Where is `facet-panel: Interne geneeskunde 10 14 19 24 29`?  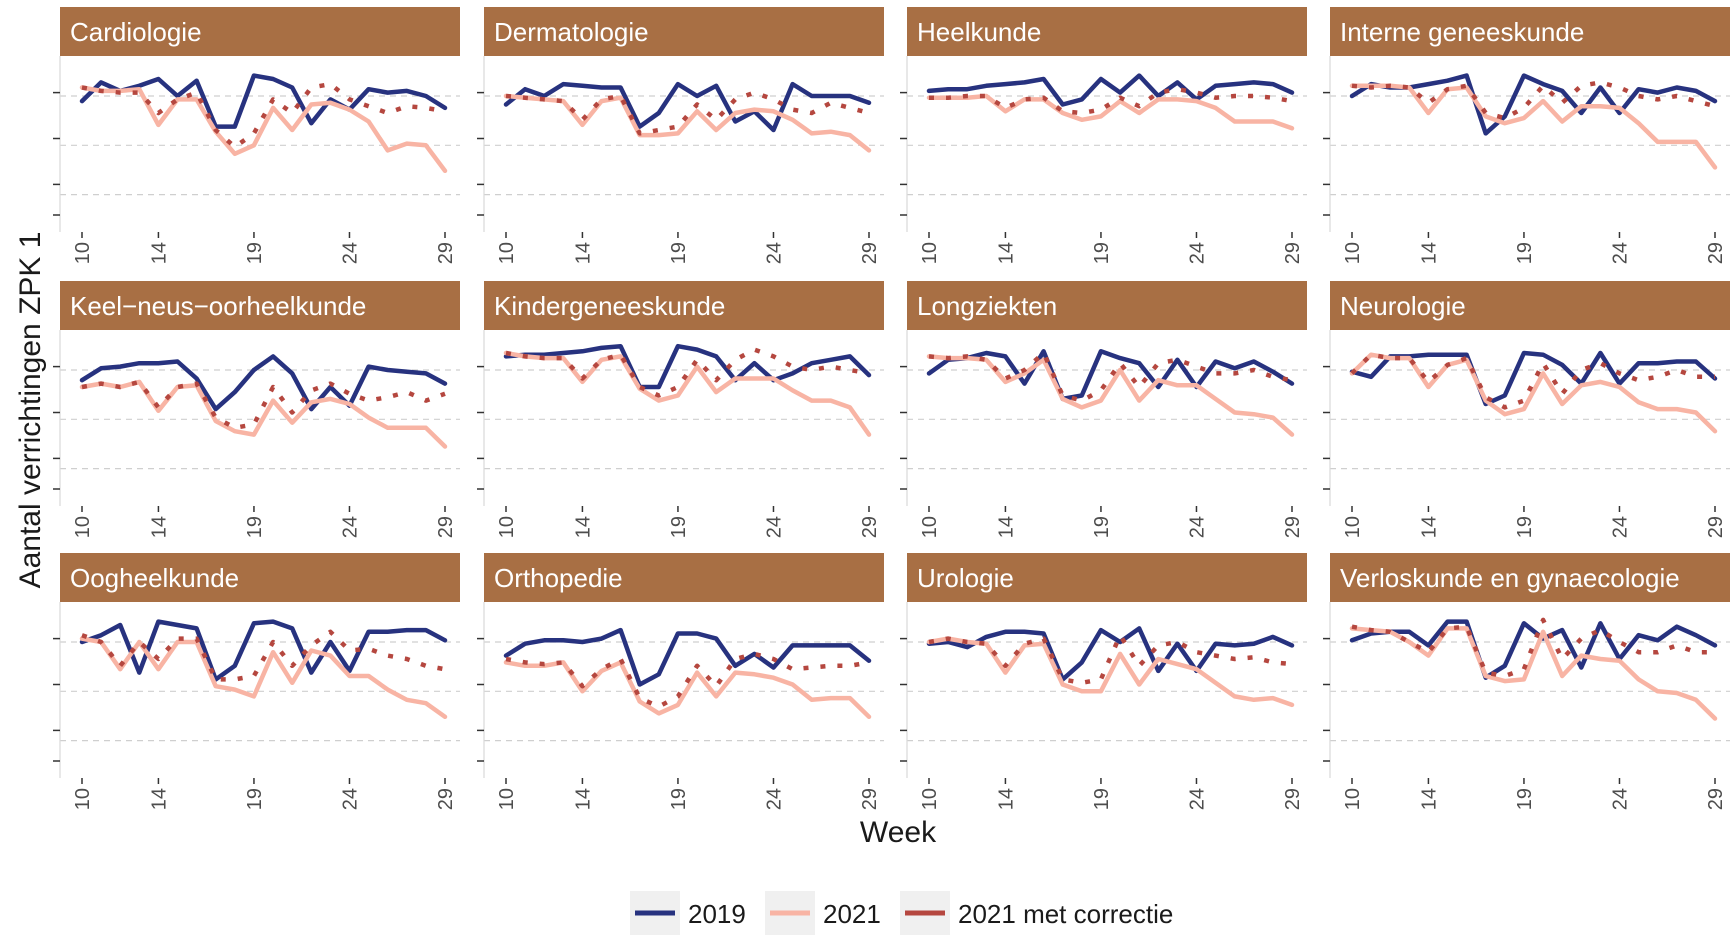
facet-panel: Interne geneeskunde 10 14 19 24 29 is located at coordinates (1526, 135).